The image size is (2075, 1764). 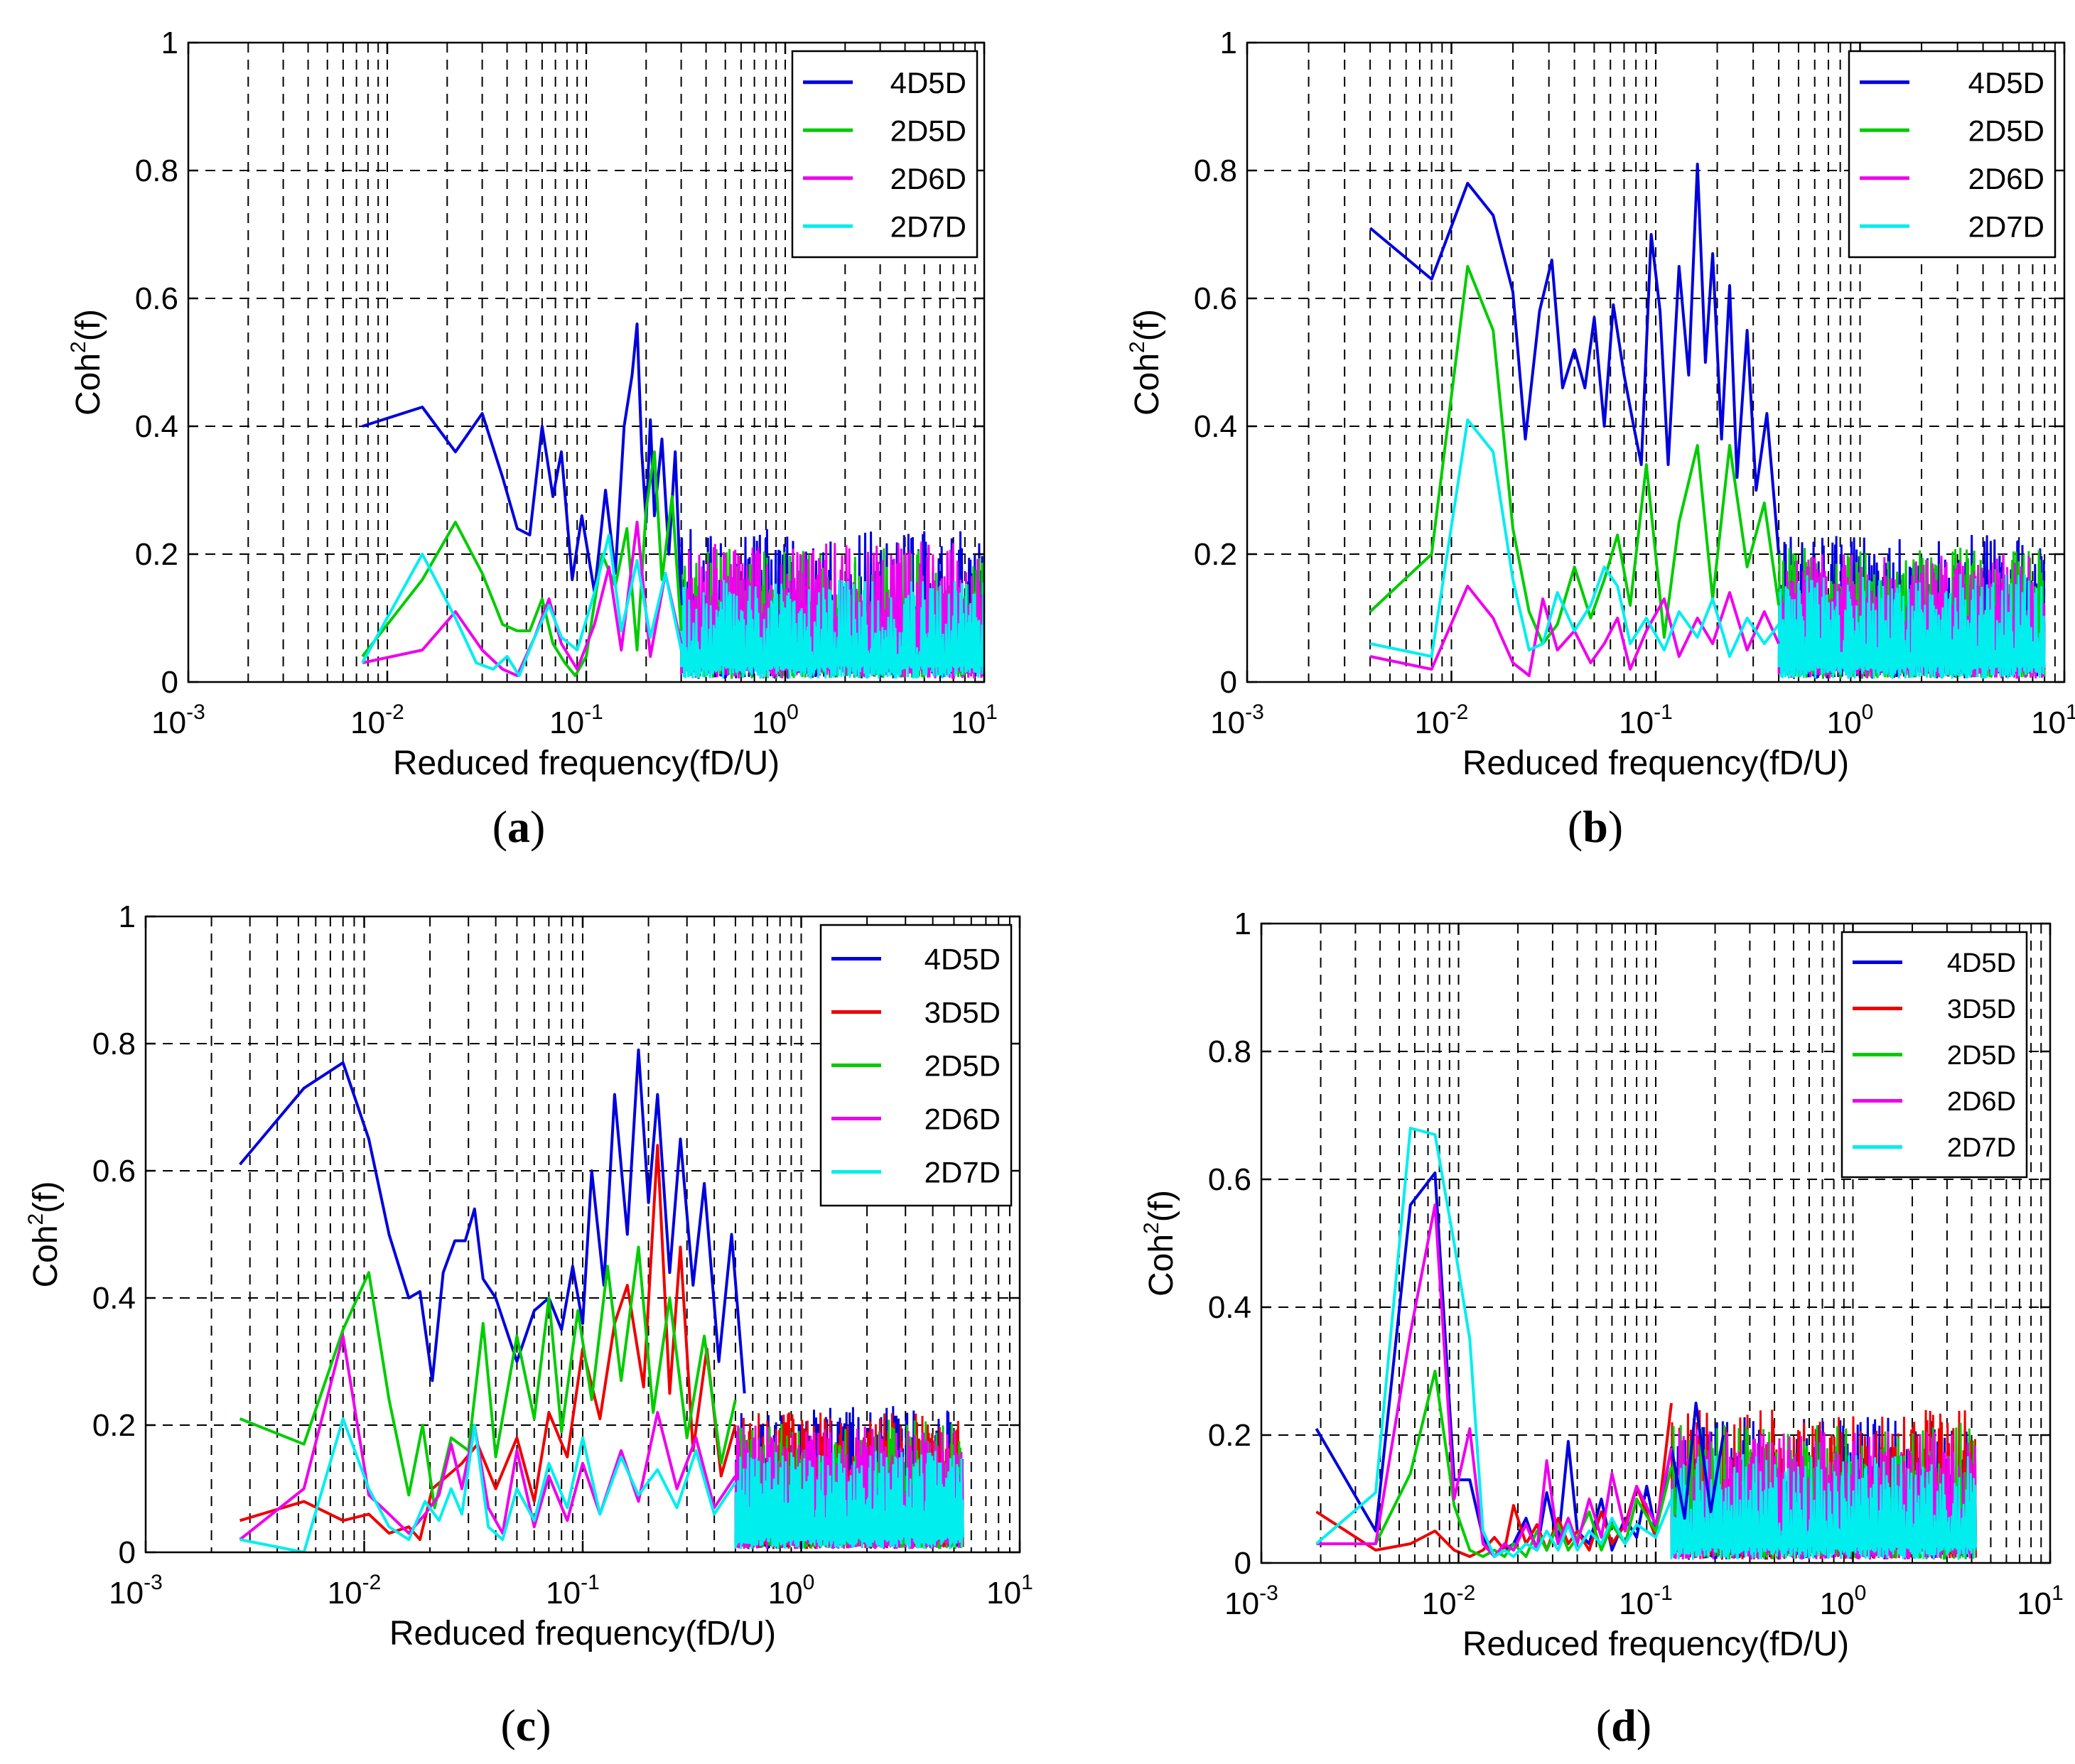 What do you see at coordinates (1623, 1725) in the screenshot?
I see `panel-caption-d: (d)` at bounding box center [1623, 1725].